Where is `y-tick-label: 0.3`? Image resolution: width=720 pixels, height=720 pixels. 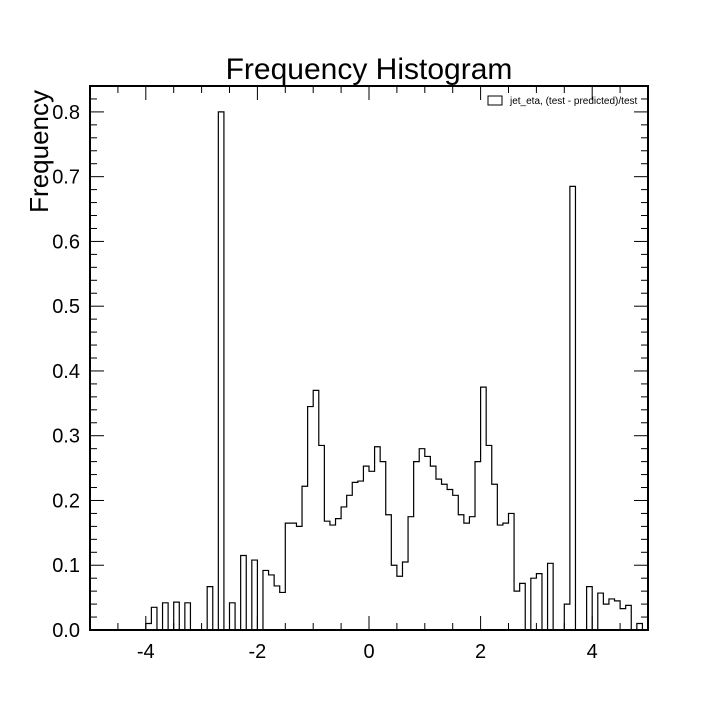
y-tick-label: 0.3 is located at coordinates (66, 437).